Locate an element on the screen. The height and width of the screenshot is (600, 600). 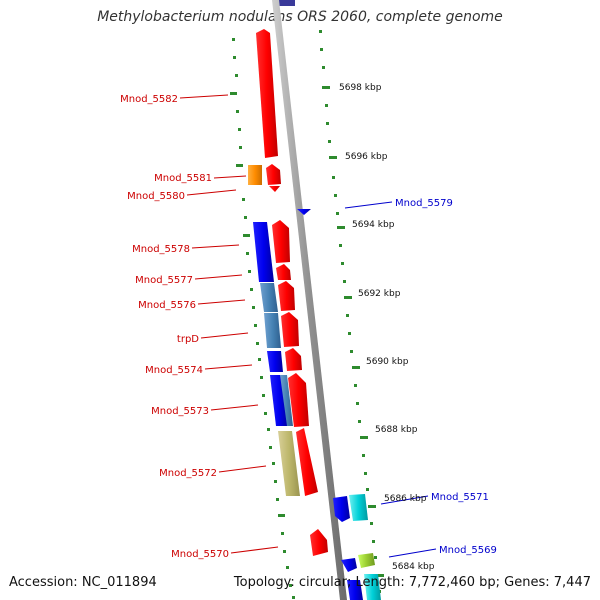
scale-label: 5690 kbp is located at coordinates (387, 362).